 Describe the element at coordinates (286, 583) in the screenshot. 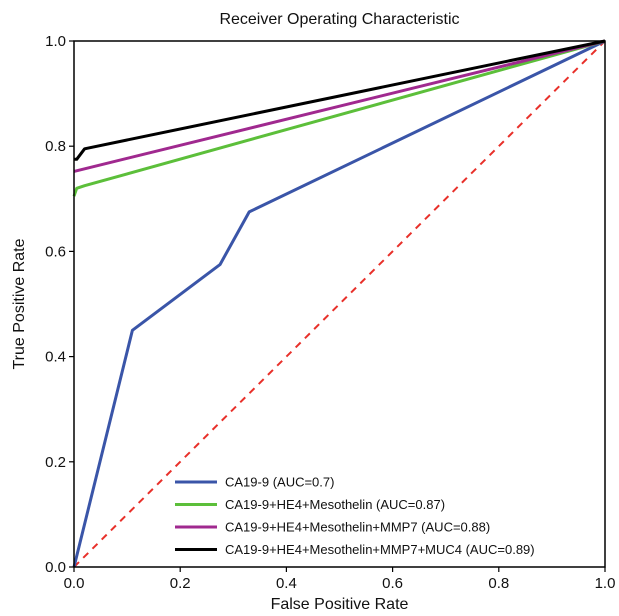

I see `x-tick-label: 0.4` at that location.